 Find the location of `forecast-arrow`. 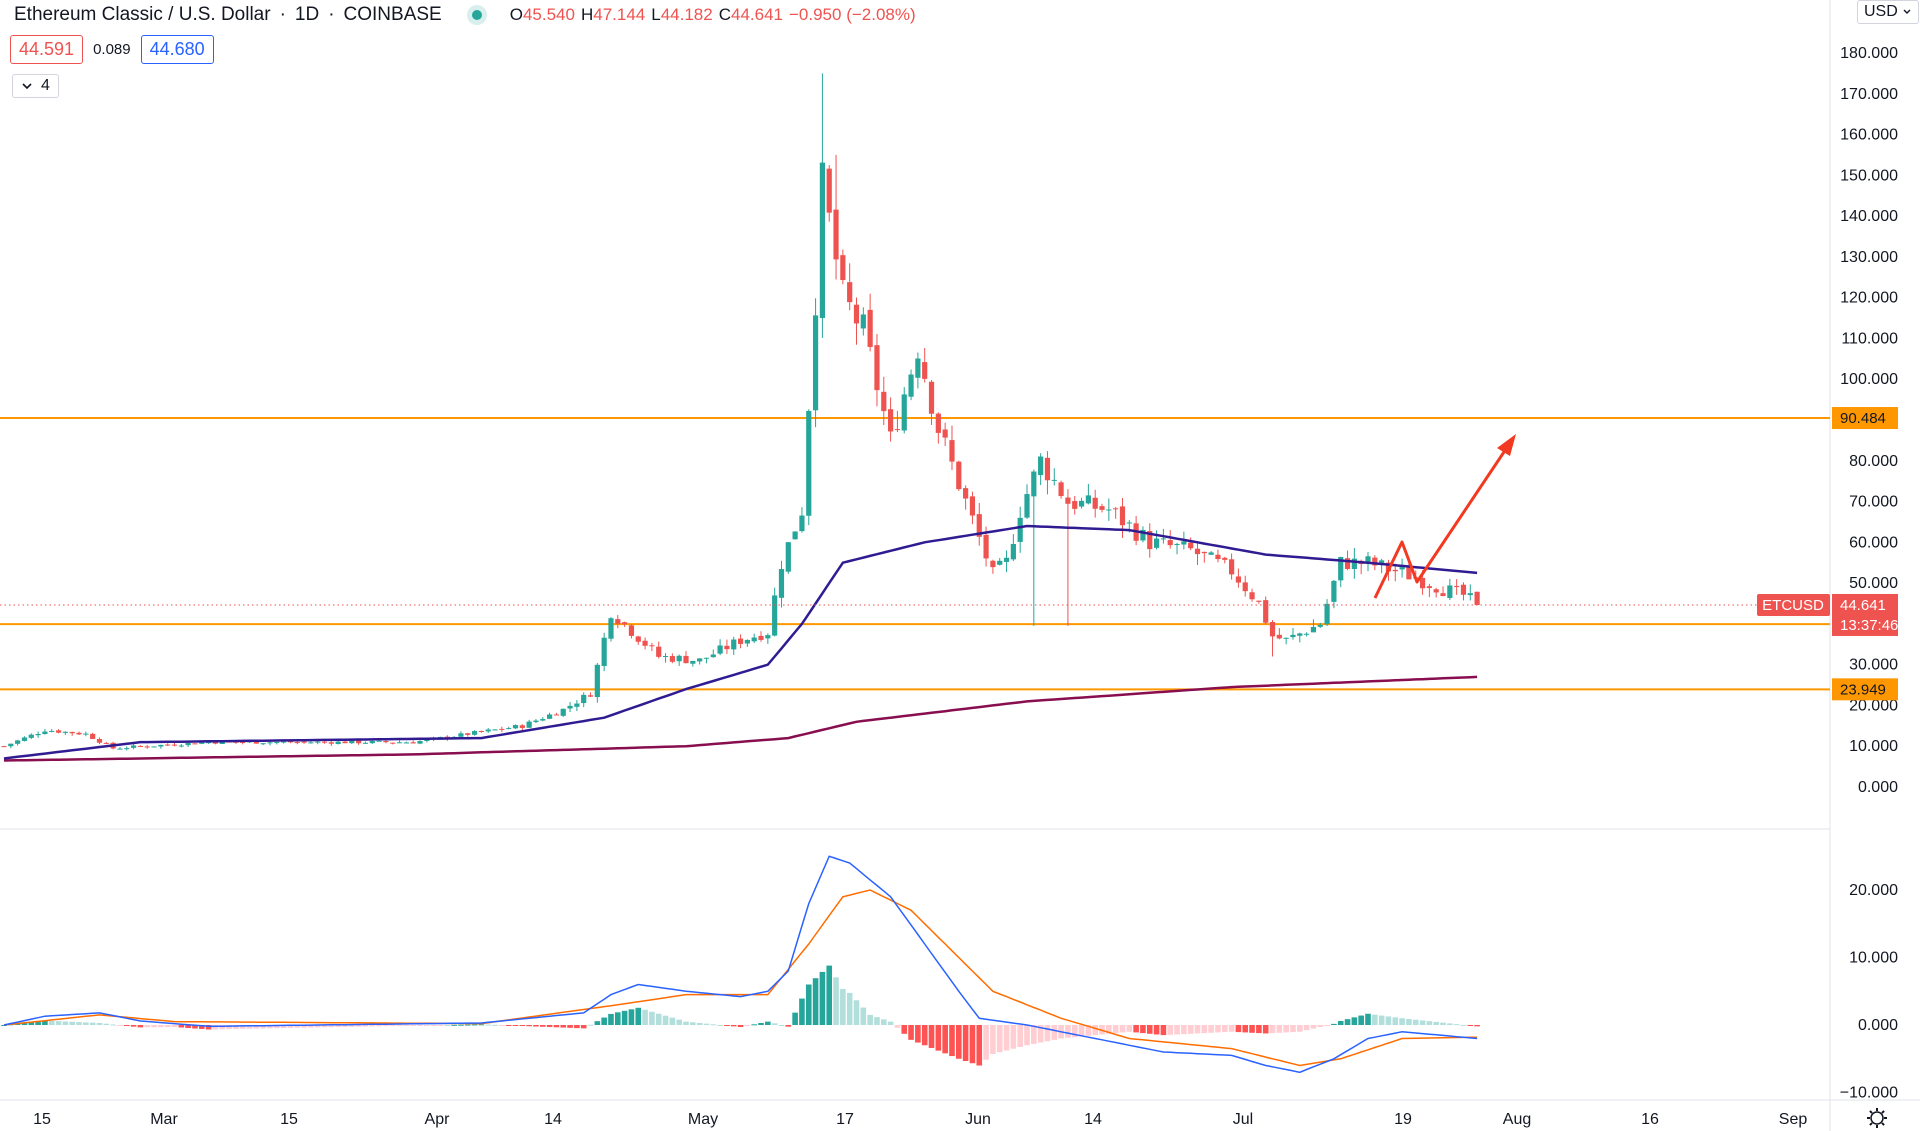

forecast-arrow is located at coordinates (1444, 516).